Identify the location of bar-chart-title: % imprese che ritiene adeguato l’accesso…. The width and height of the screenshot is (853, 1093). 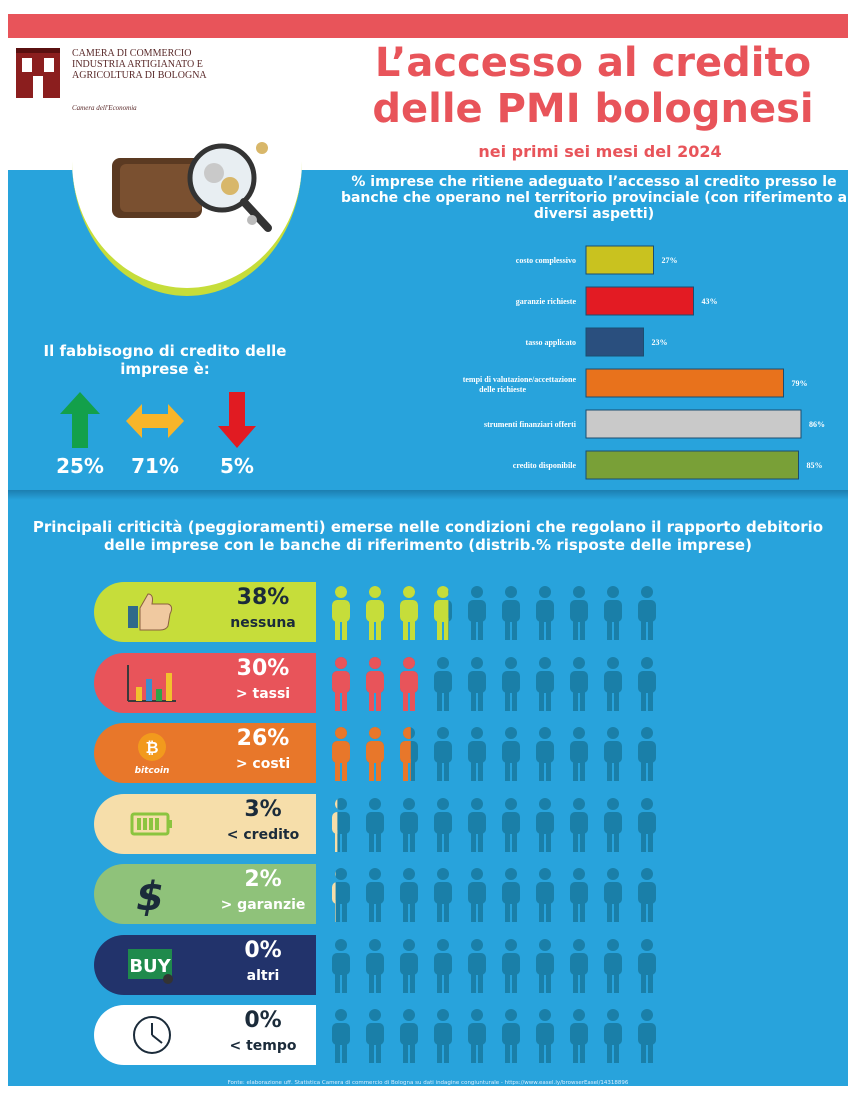
(594, 198).